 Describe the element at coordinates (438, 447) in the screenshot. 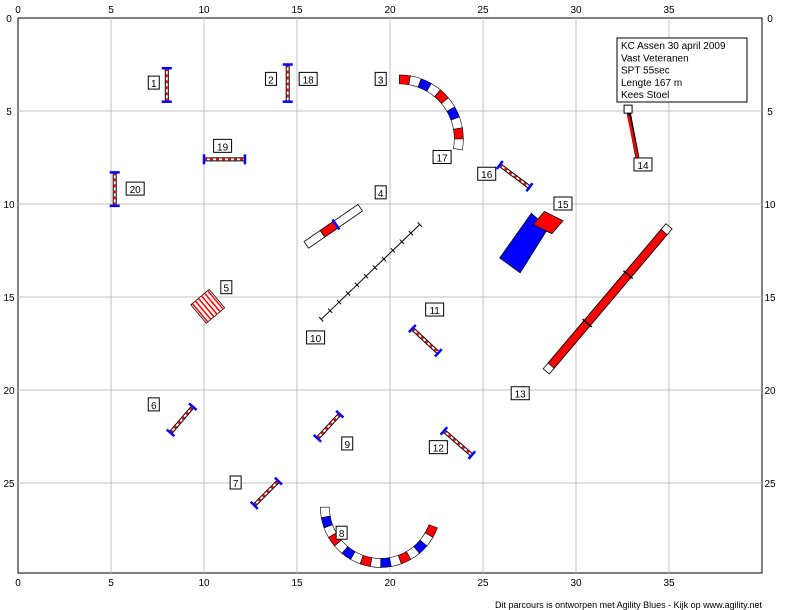

I see `obstacle-number-12: 12` at that location.